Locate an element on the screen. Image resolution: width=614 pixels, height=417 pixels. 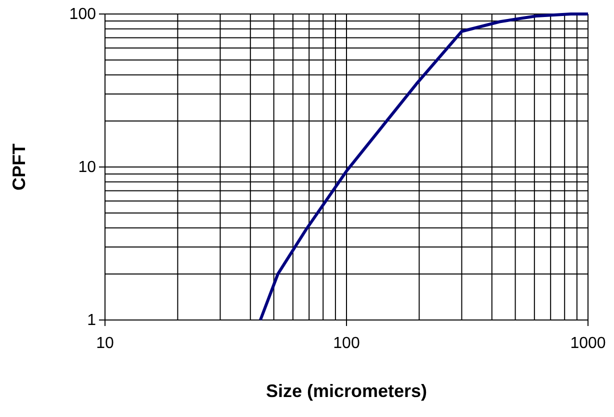
x-tick-label: 1000 is located at coordinates (588, 343).